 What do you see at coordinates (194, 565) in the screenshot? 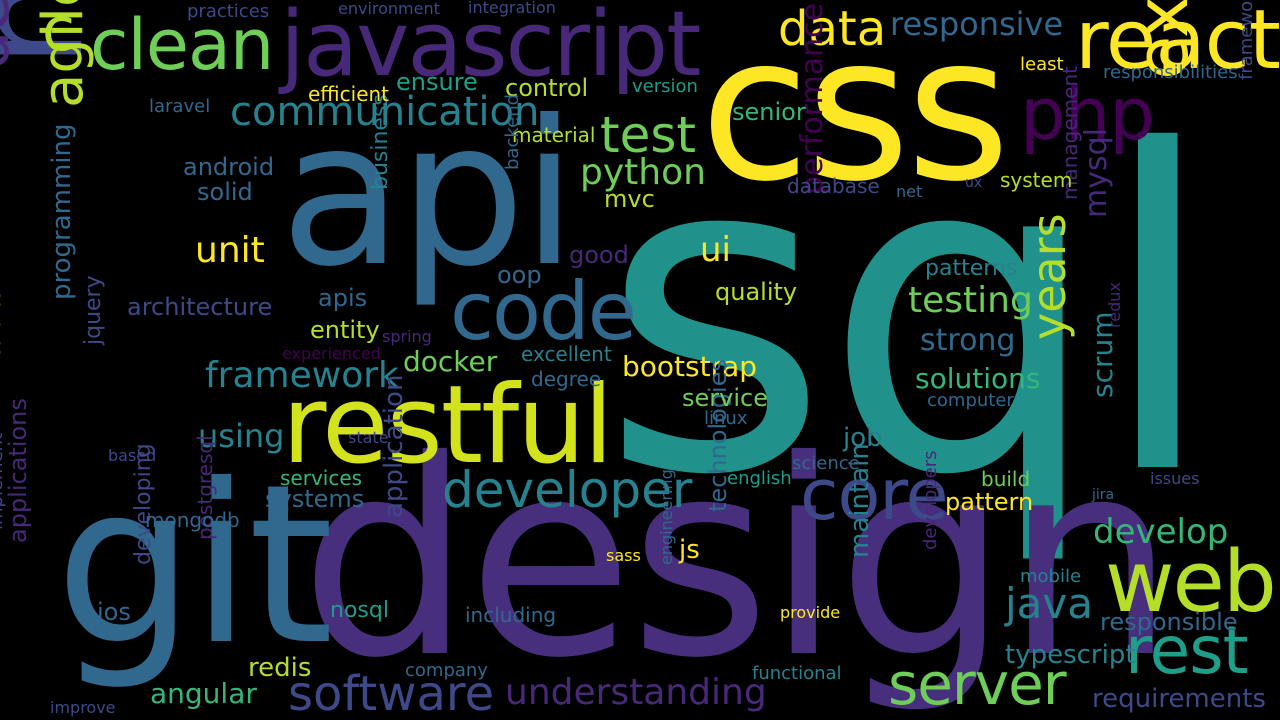
I see `word-git: git` at bounding box center [194, 565].